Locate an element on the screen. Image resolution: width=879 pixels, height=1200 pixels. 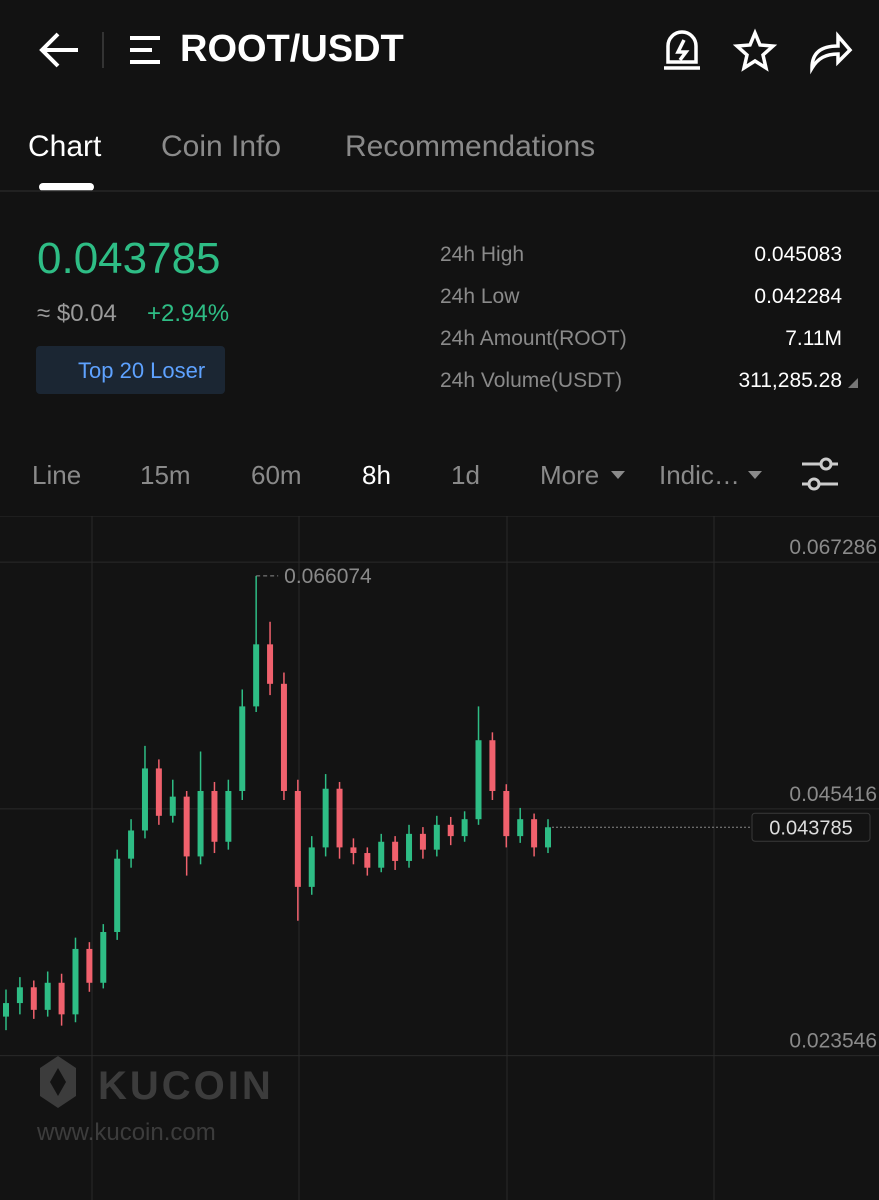
stat-value: 7.11M is located at coordinates (813, 338).